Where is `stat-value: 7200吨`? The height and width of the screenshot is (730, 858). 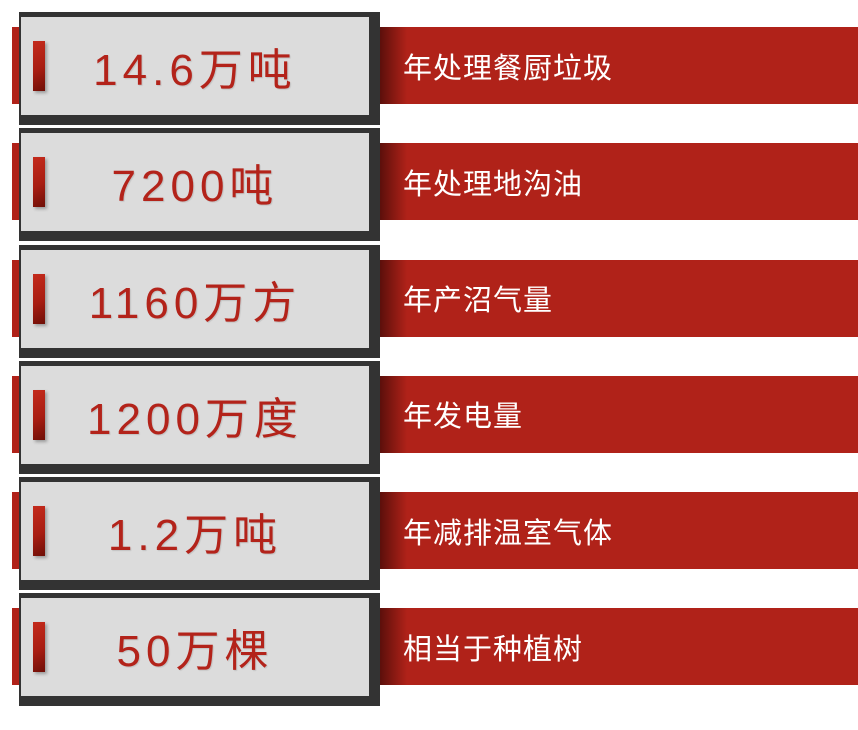 stat-value: 7200吨 is located at coordinates (195, 187).